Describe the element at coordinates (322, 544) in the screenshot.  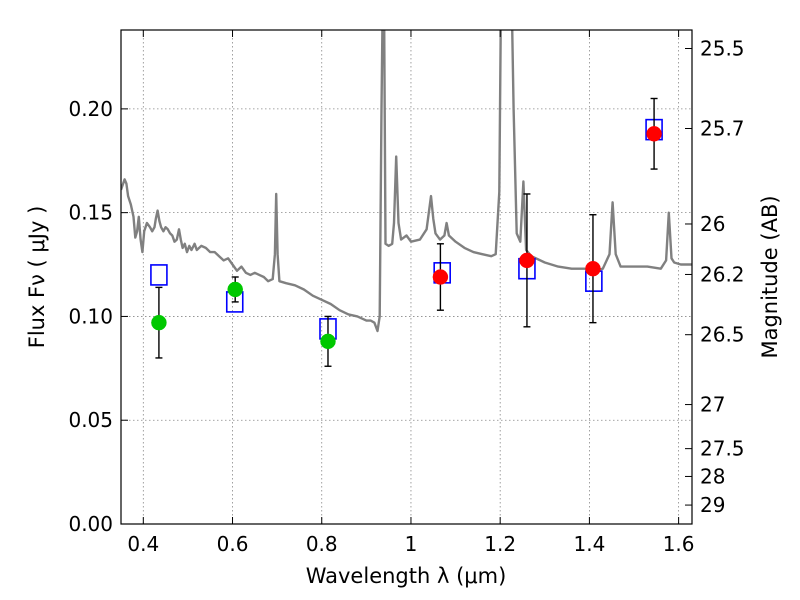
I see `x-tick-label: 0.8` at that location.